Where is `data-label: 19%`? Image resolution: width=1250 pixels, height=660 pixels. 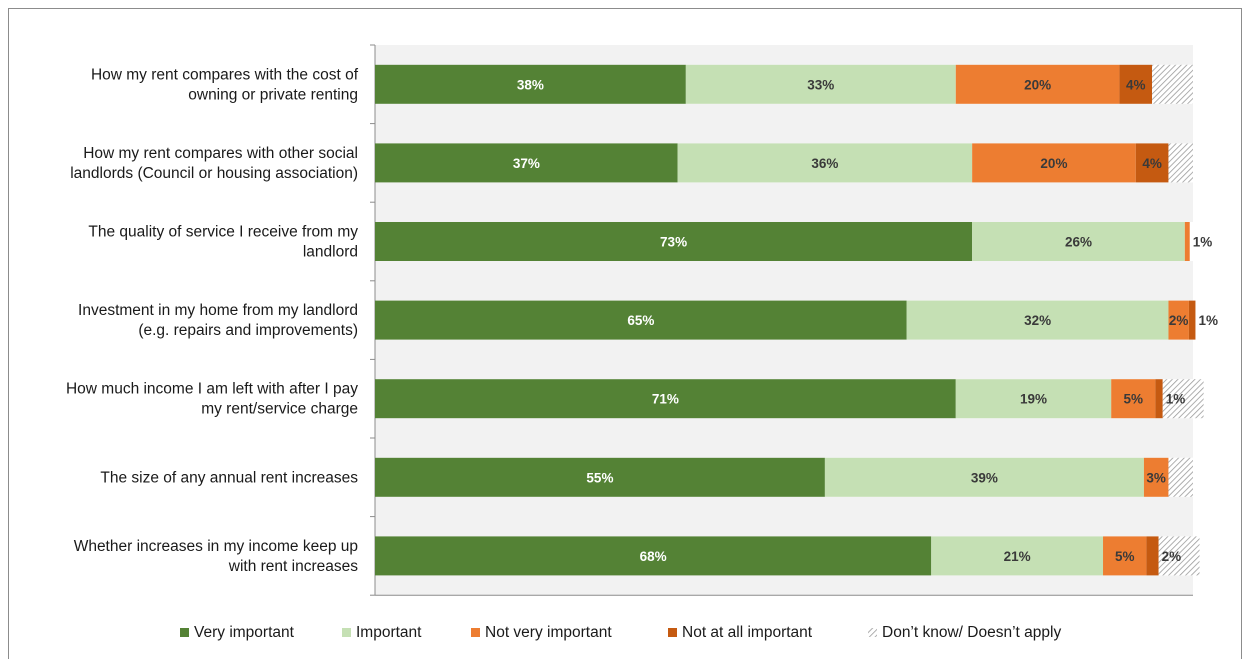
data-label: 19% is located at coordinates (1033, 399).